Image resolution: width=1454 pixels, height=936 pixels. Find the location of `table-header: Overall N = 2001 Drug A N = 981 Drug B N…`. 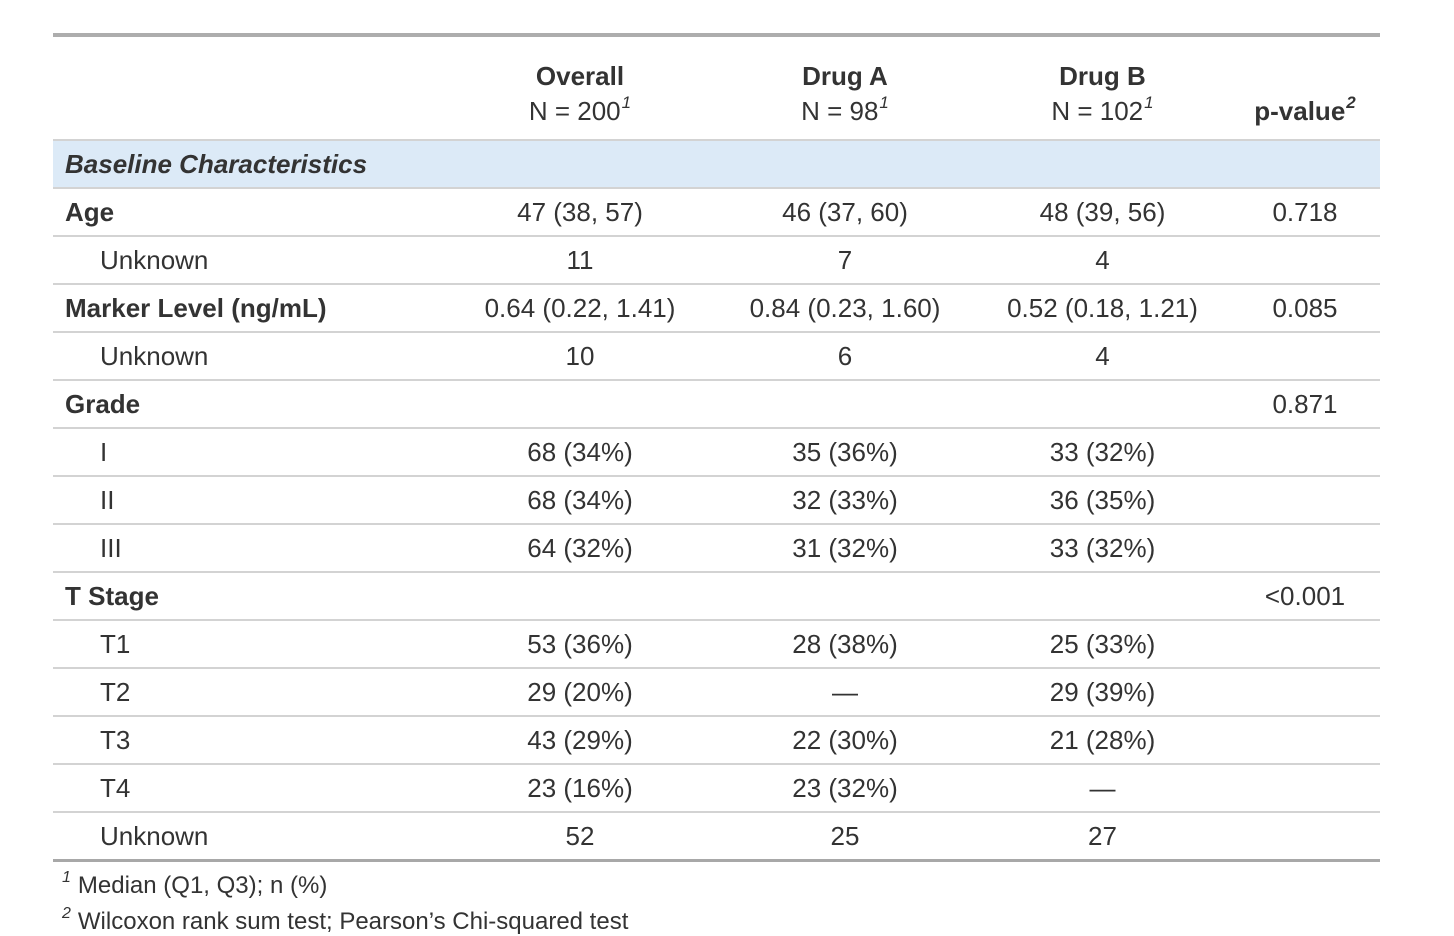

table-header: Overall N = 2001 Drug A N = 981 Drug B N… is located at coordinates (716, 88).